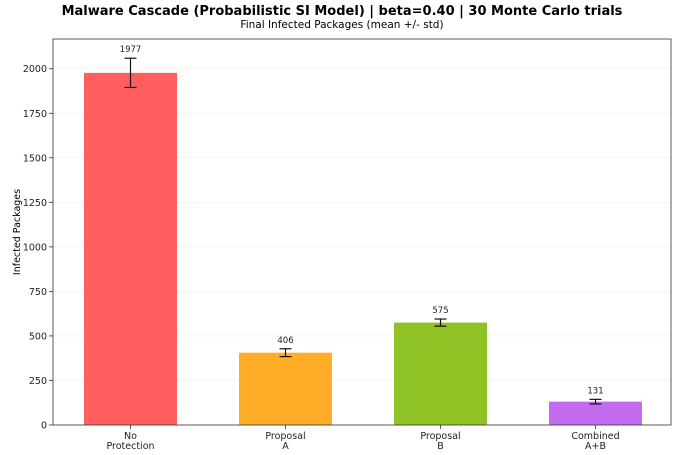 The image size is (684, 455). I want to click on y-tick-label: 2000, so click(35, 69).